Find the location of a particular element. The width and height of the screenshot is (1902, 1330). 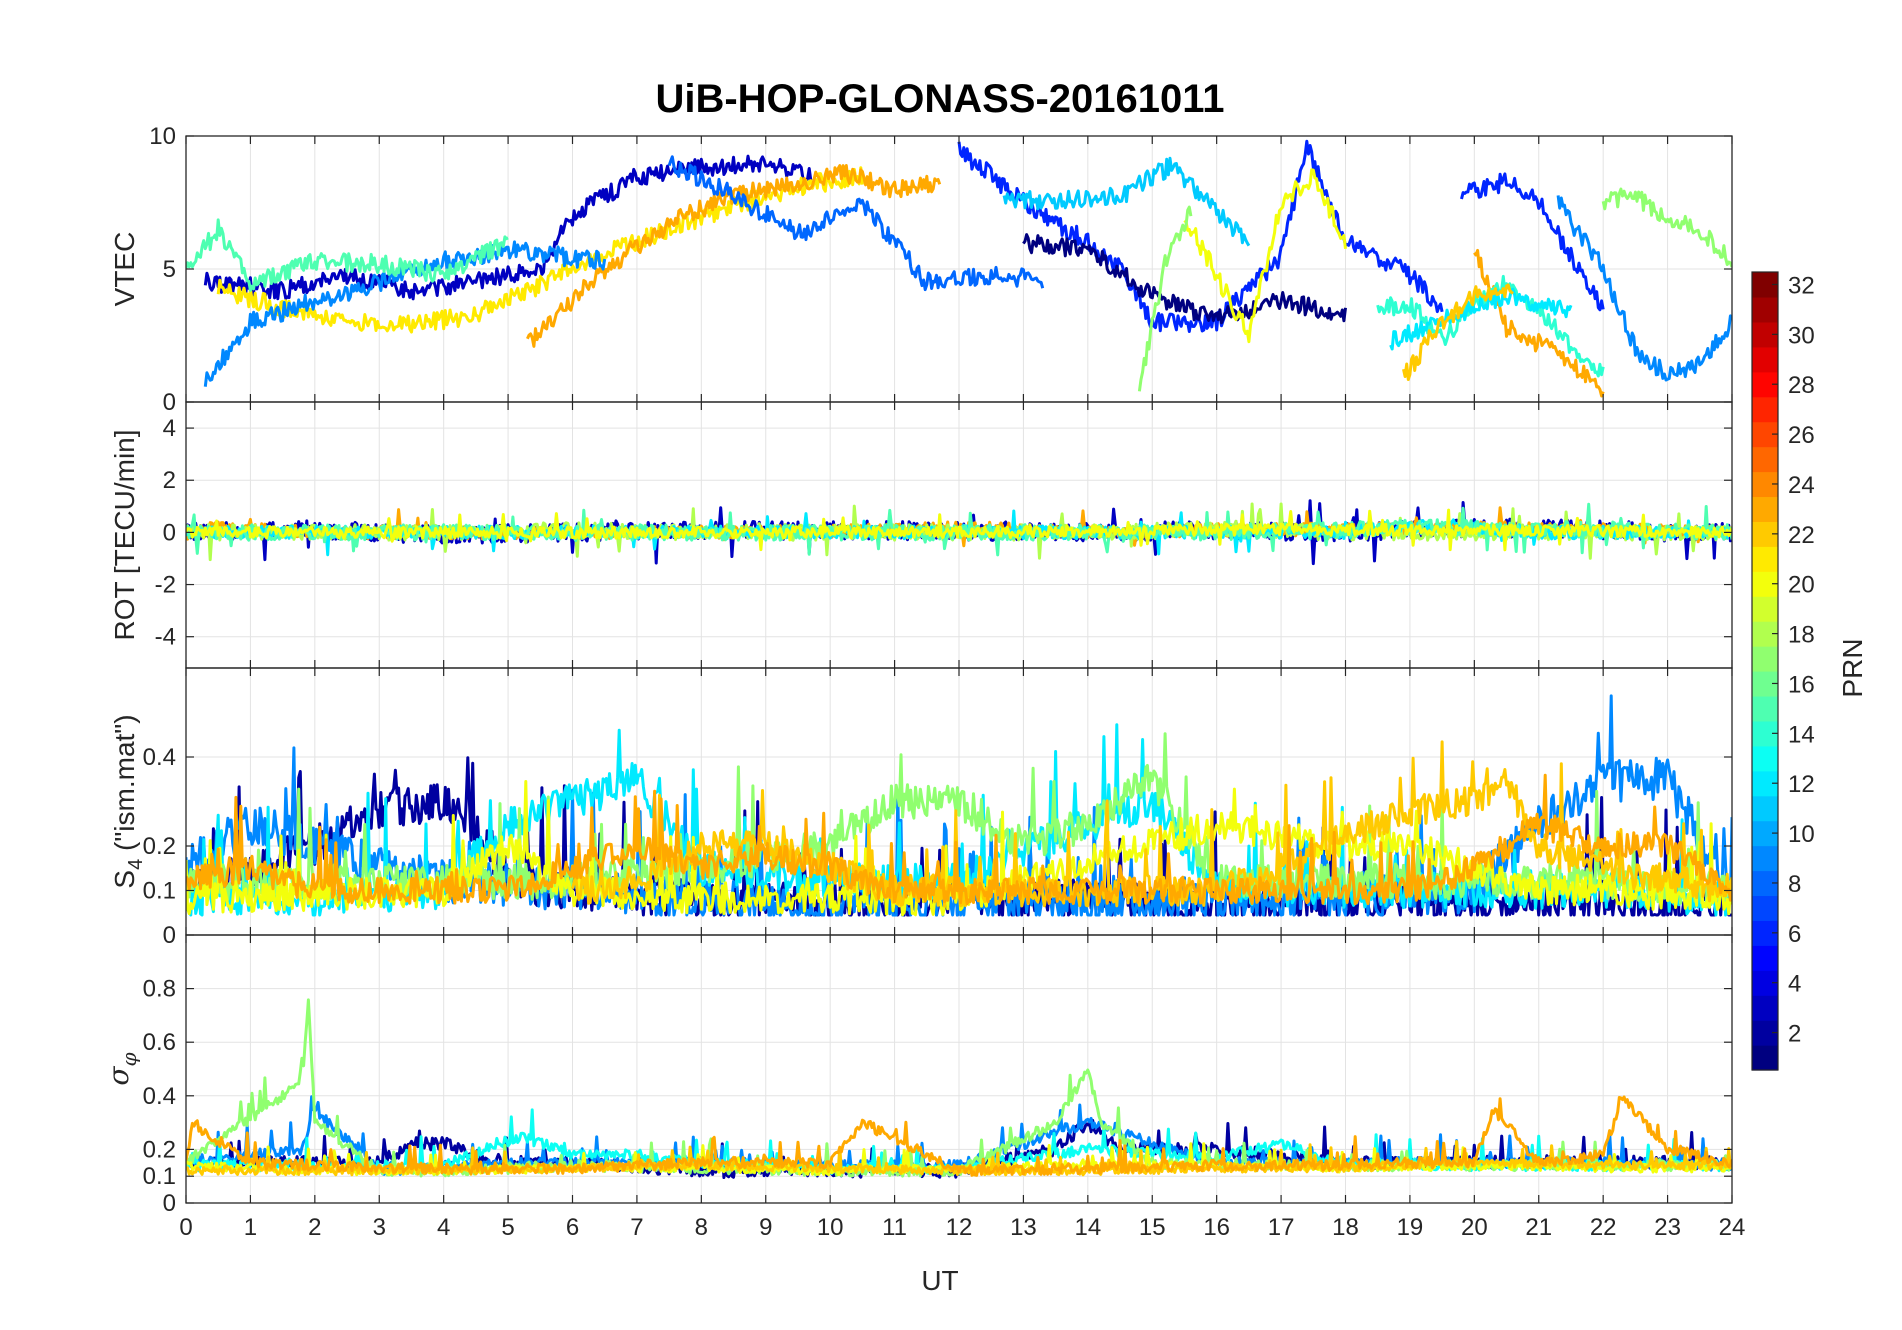

x-tick-label: 11 is located at coordinates (894, 1227).